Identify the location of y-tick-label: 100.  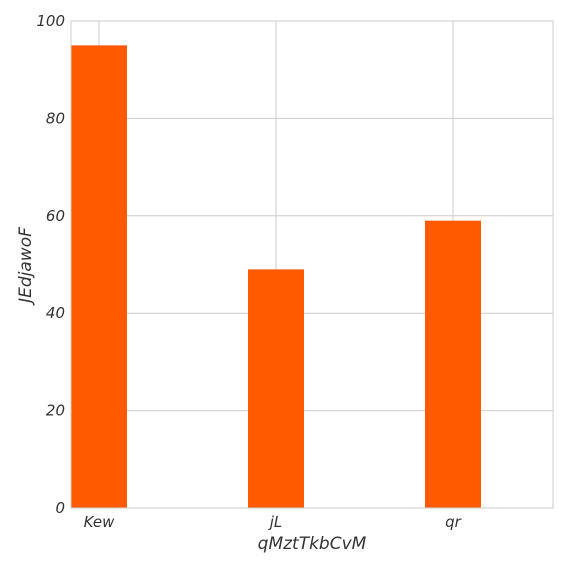
(50, 21).